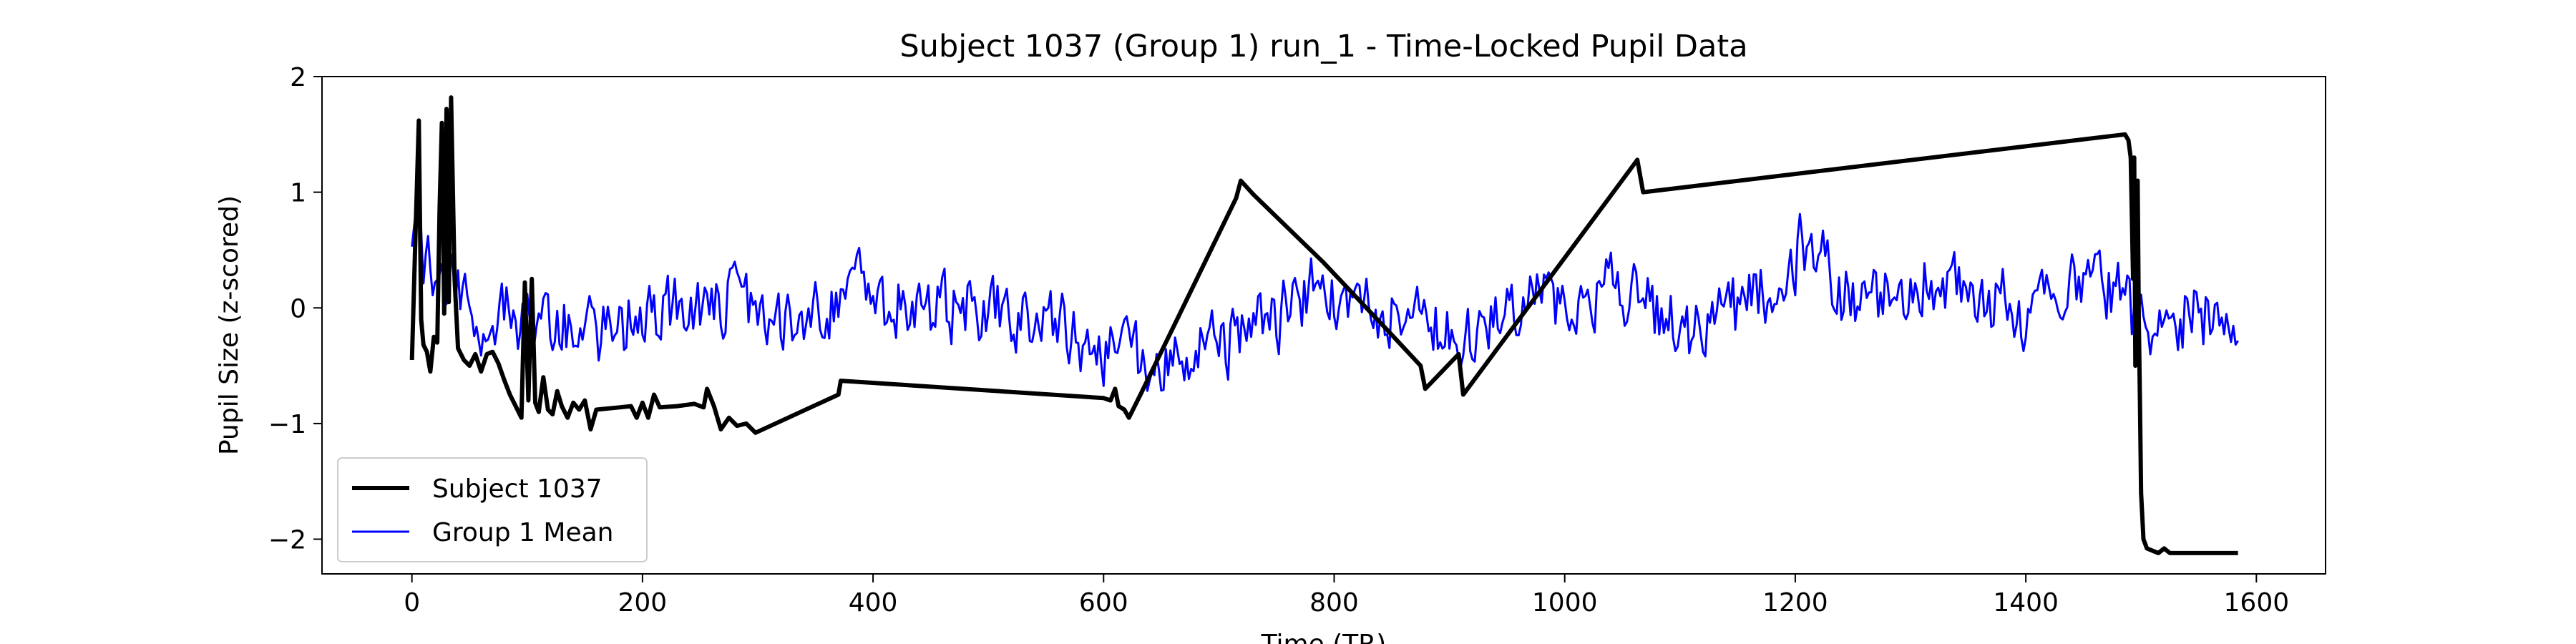 Image resolution: width=2576 pixels, height=644 pixels. I want to click on legend-label-group-mean: Group 1 Mean, so click(522, 532).